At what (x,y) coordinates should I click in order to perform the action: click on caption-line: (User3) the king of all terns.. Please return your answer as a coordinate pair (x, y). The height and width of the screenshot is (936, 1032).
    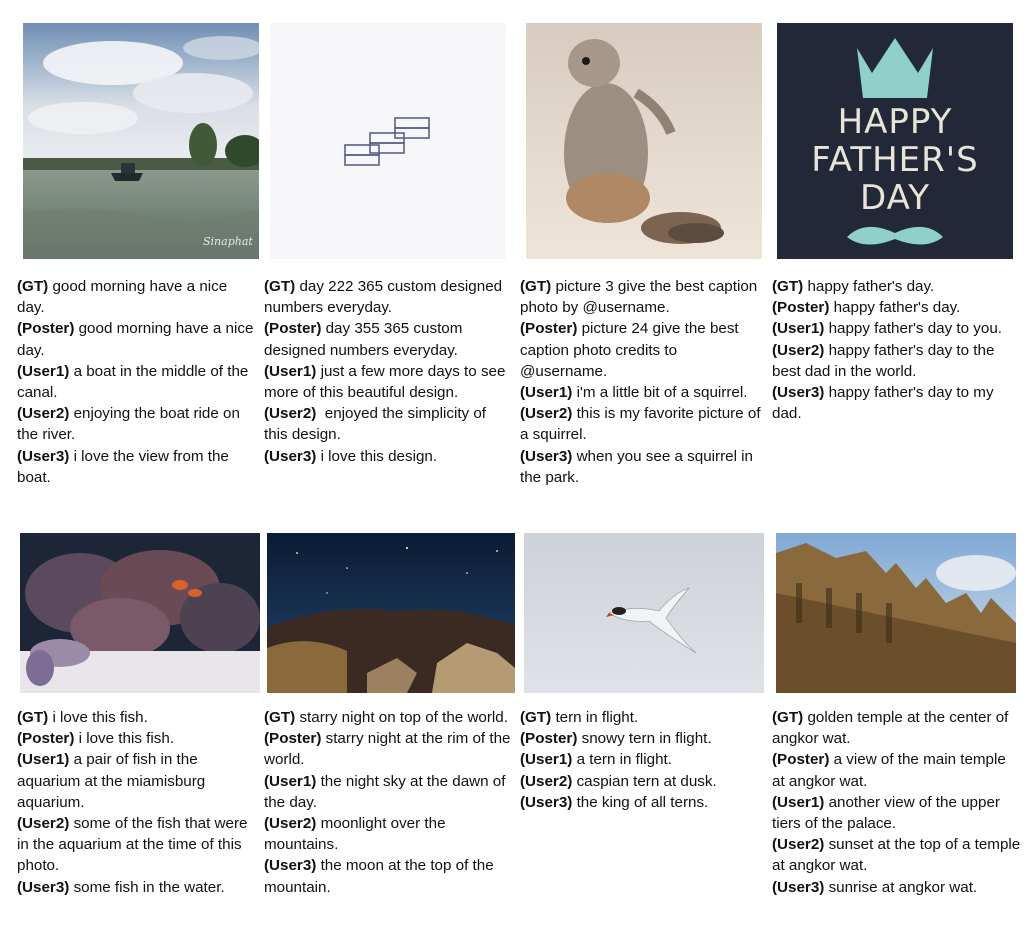
    Looking at the image, I should click on (643, 802).